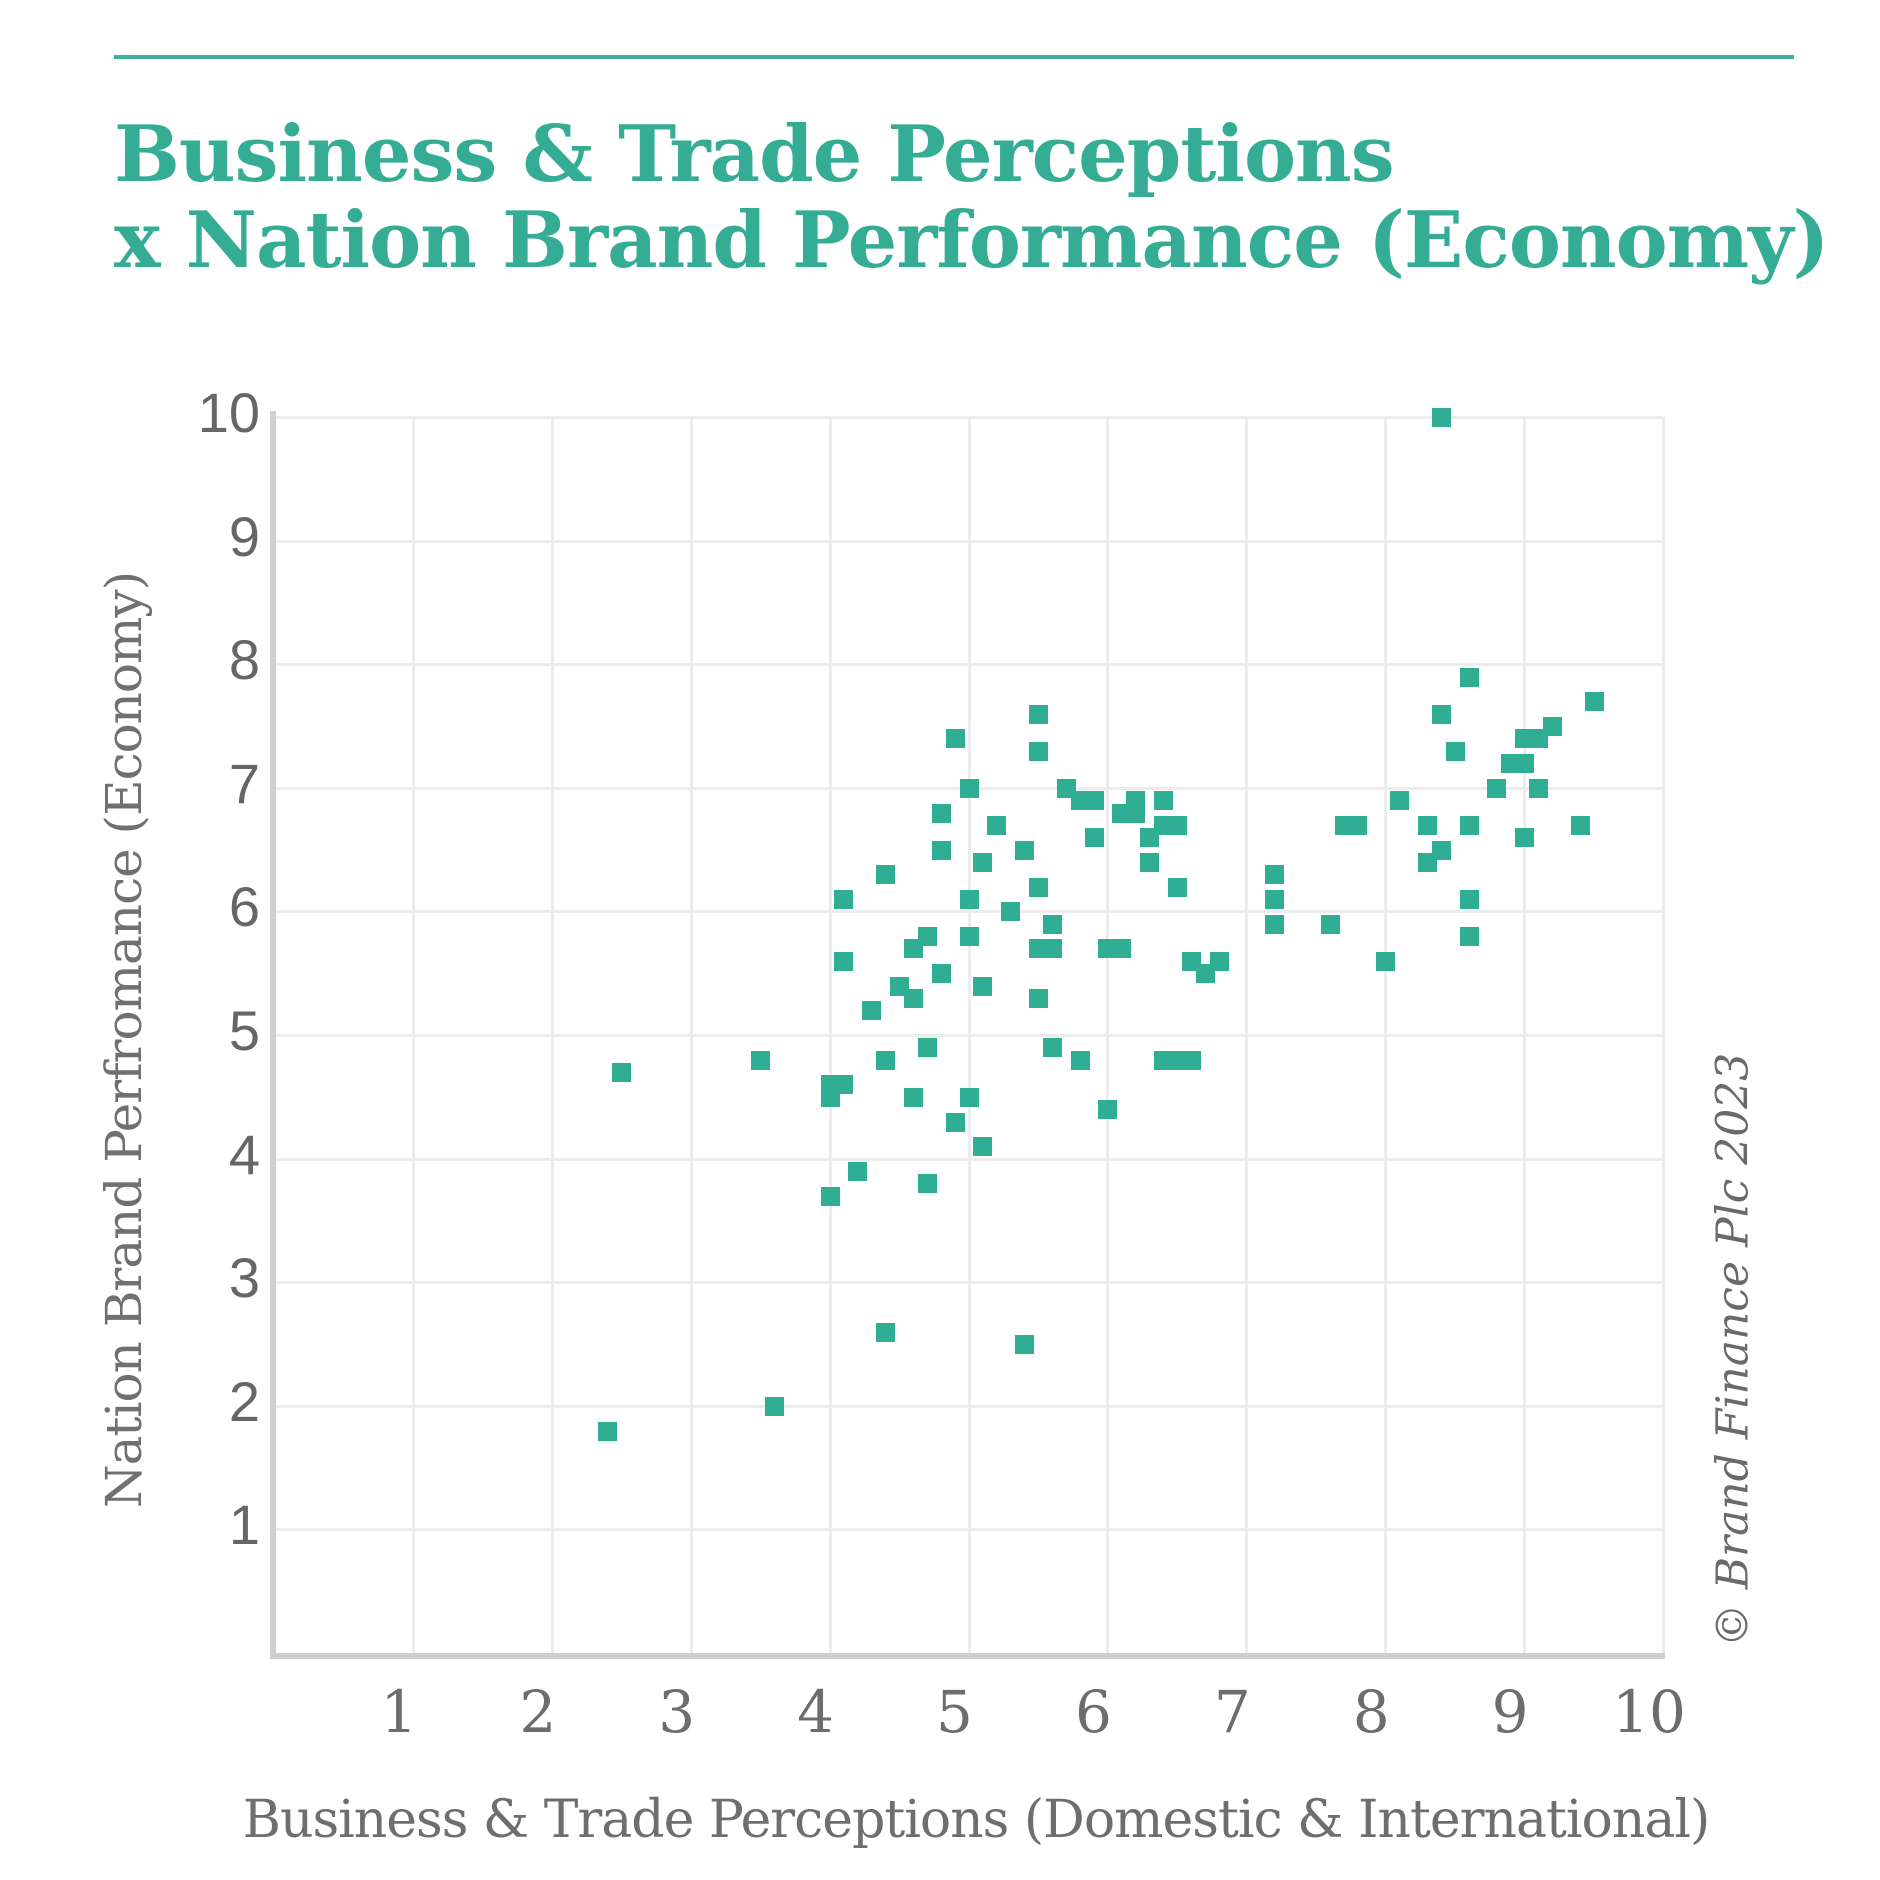 The width and height of the screenshot is (1880, 1880). I want to click on x-axis-line, so click(967, 1656).